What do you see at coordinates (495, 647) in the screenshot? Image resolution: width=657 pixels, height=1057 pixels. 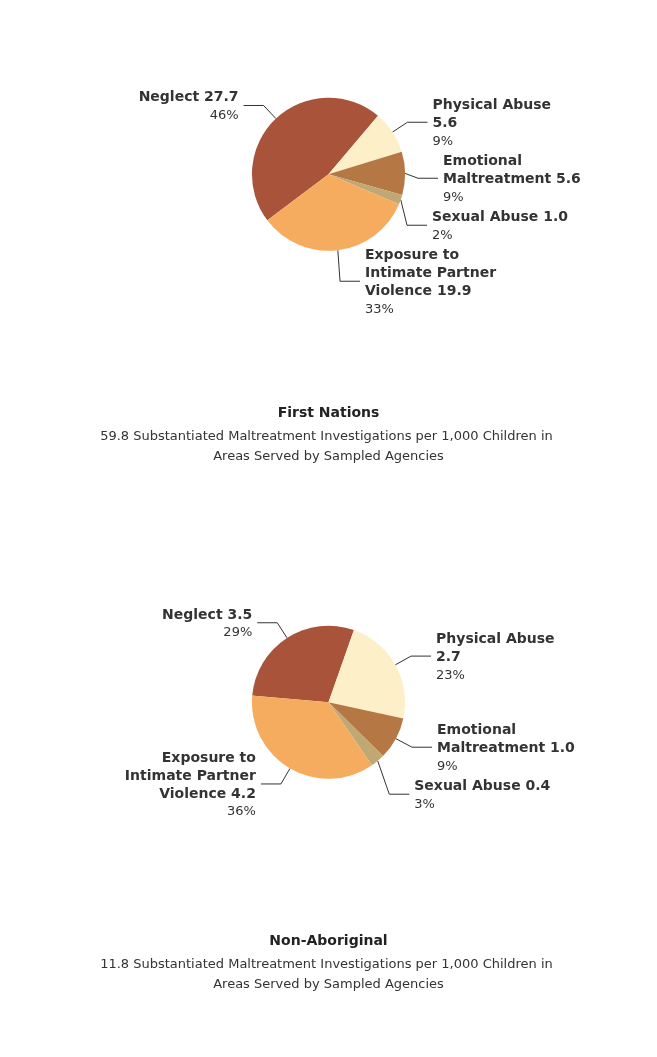 I see `slice-label: Physical Abuse 2.7` at bounding box center [495, 647].